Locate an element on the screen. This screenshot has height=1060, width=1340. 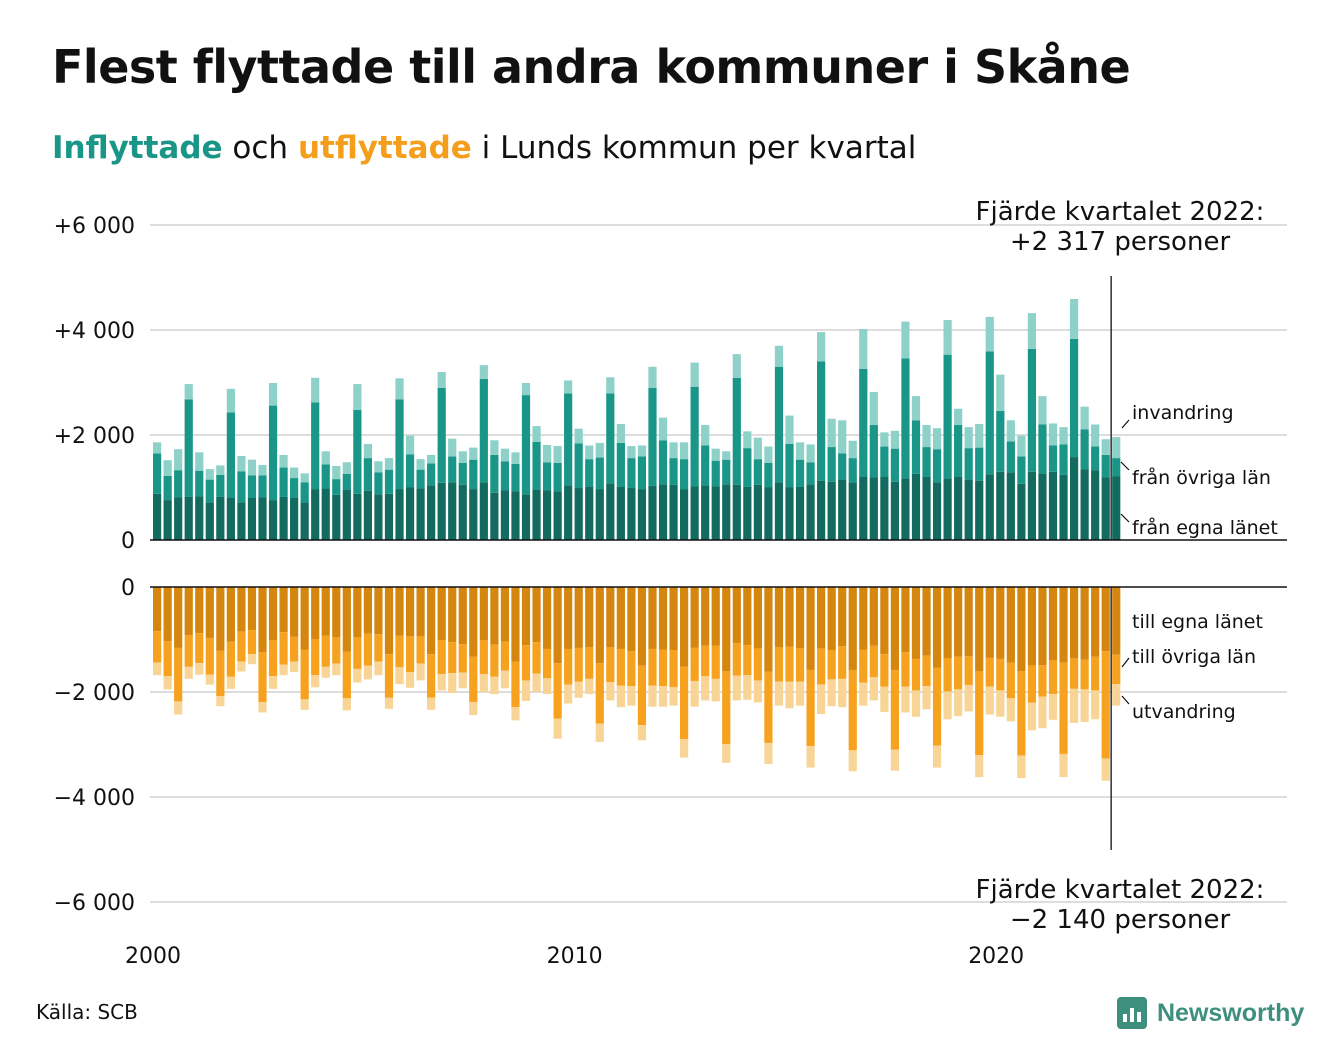
top-annotation-line1: Fjärde kvartalet 2022: is located at coordinates (1120, 212).